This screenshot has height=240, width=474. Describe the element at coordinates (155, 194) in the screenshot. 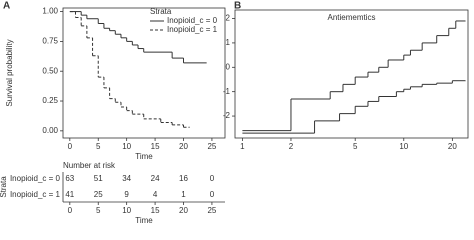

I see `risk-count: 4` at that location.